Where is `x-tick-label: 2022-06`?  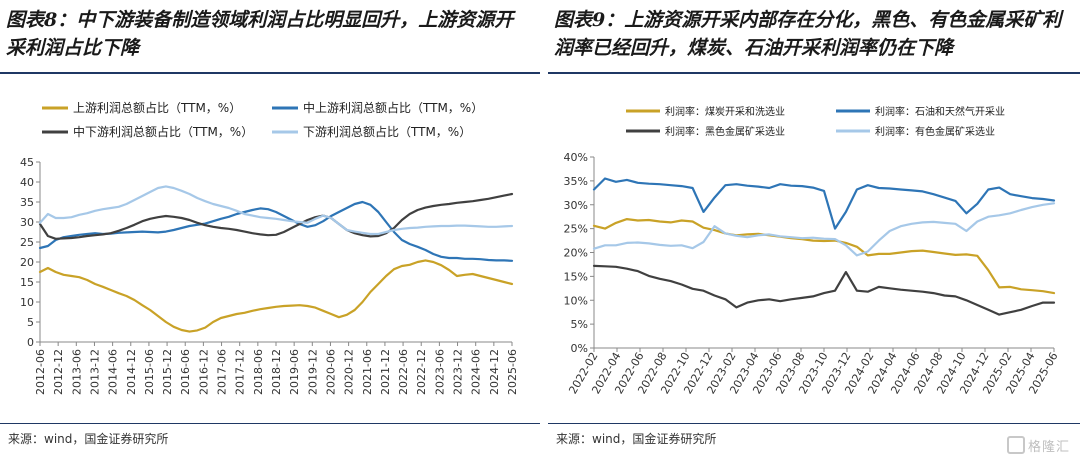 x-tick-label: 2022-06 is located at coordinates (403, 372).